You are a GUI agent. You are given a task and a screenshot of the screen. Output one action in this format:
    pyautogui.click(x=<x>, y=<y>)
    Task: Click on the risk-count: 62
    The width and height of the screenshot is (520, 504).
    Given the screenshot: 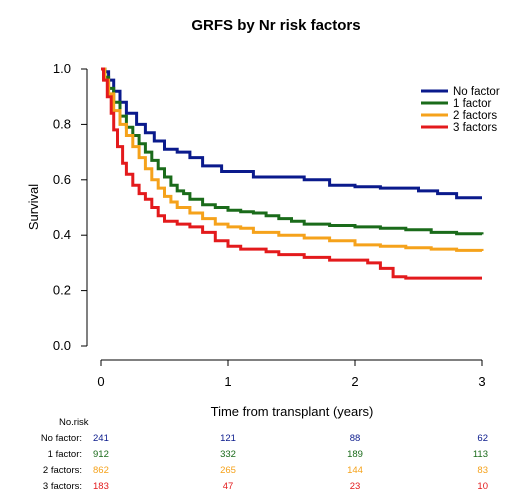 What is the action you would take?
    pyautogui.click(x=482, y=438)
    